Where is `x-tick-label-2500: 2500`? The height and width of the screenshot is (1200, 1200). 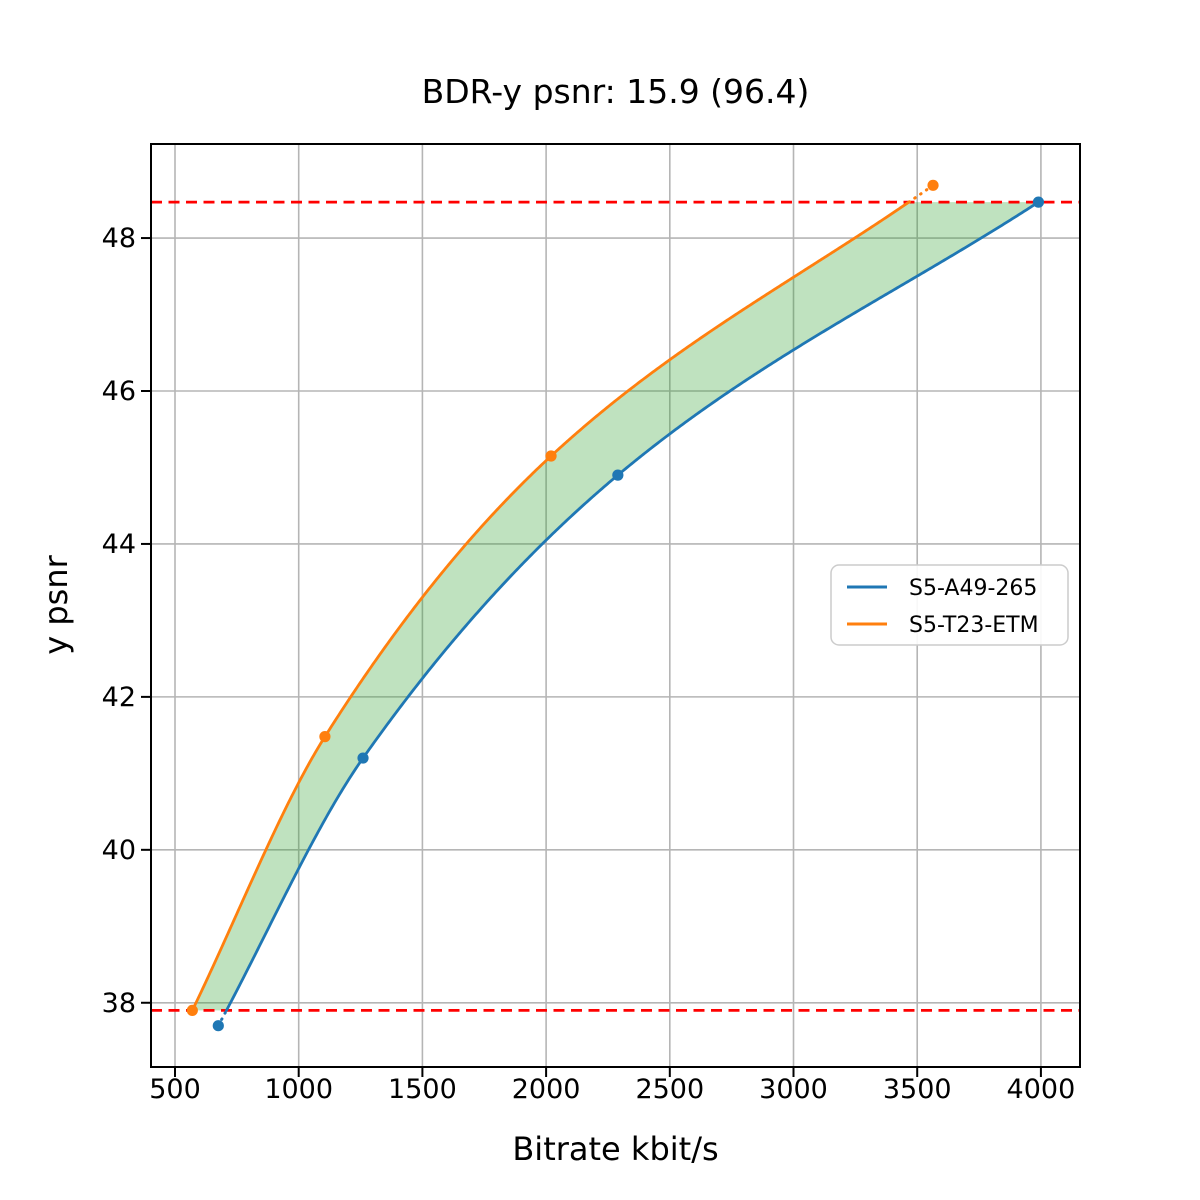
x-tick-label-2500: 2500 is located at coordinates (669, 1089).